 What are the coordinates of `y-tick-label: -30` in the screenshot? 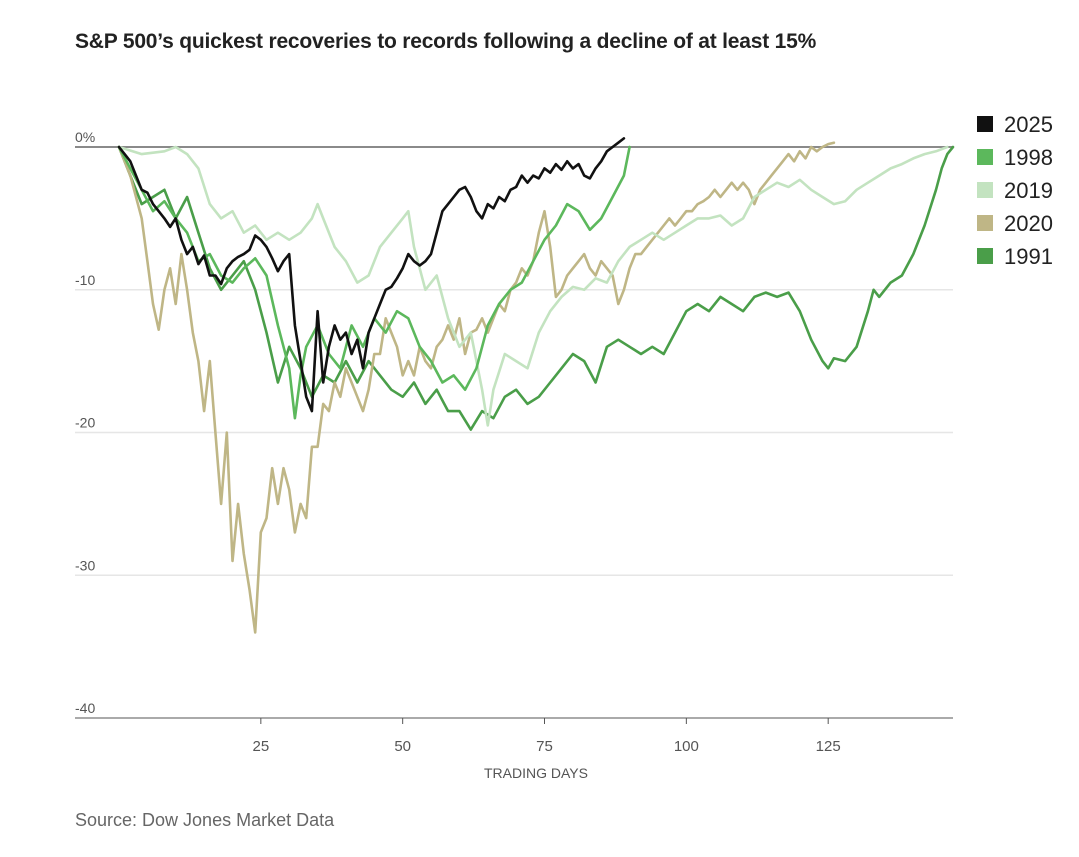 It's located at (85, 565).